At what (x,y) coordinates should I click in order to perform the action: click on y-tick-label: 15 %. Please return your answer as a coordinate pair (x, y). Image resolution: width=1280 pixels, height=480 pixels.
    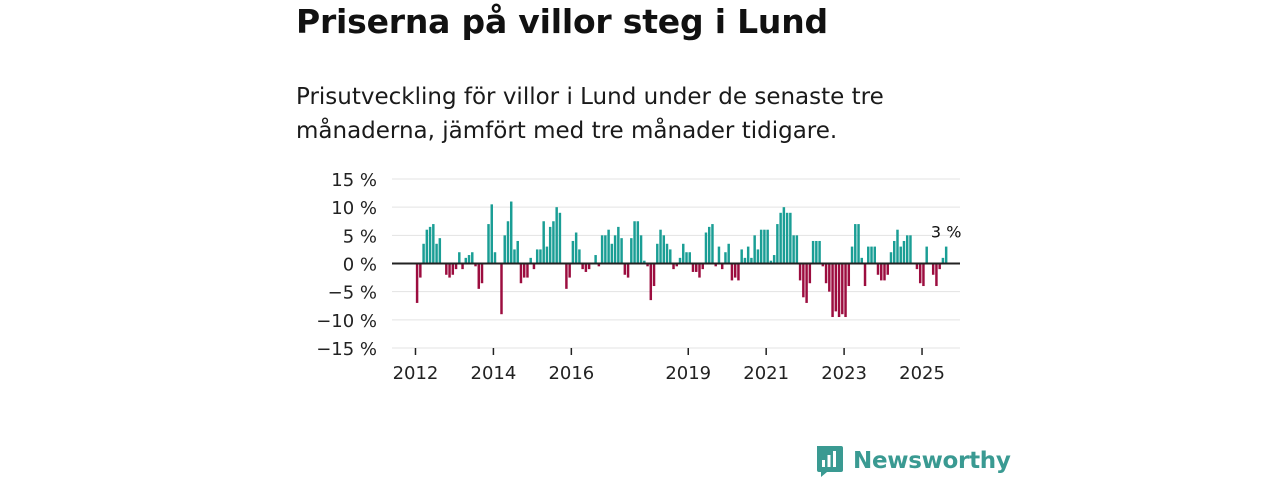
    Looking at the image, I should click on (354, 180).